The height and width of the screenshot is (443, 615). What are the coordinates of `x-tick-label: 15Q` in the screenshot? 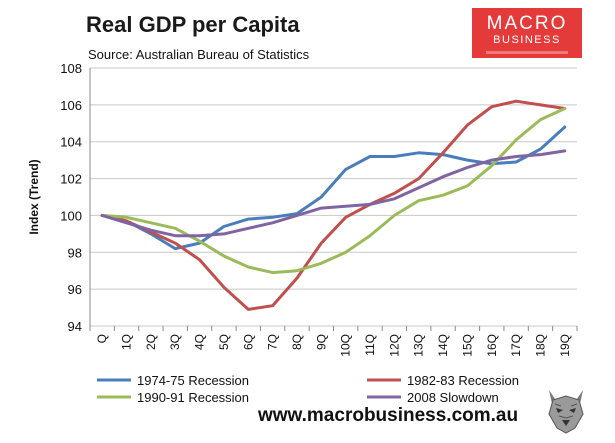 It's located at (467, 345).